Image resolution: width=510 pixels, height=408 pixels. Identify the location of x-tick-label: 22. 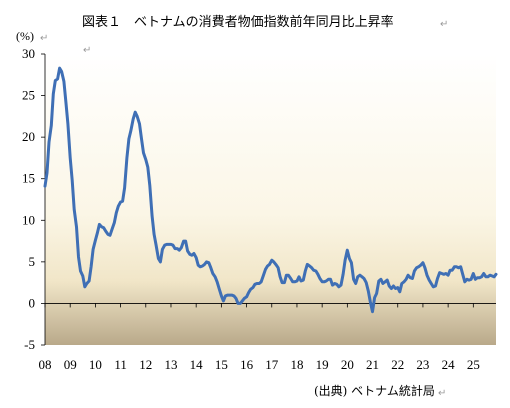
(397, 364).